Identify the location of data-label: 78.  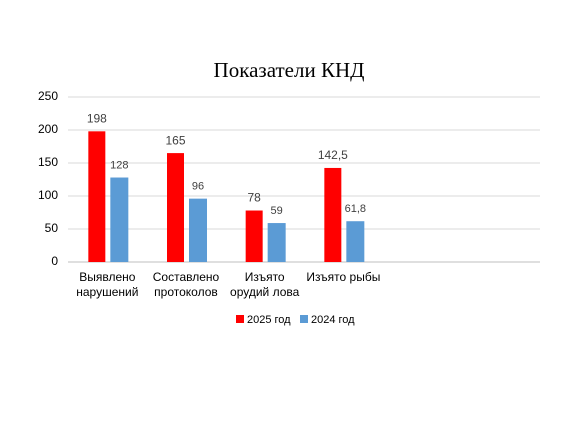
(254, 198).